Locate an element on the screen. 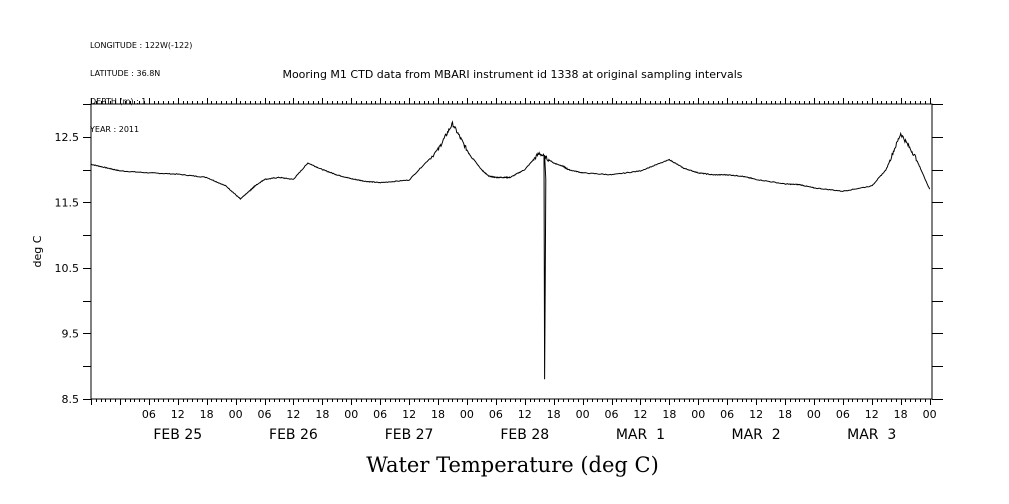 Image resolution: width=1009 pixels, height=504 pixels. day-label: FEB 27 is located at coordinates (409, 435).